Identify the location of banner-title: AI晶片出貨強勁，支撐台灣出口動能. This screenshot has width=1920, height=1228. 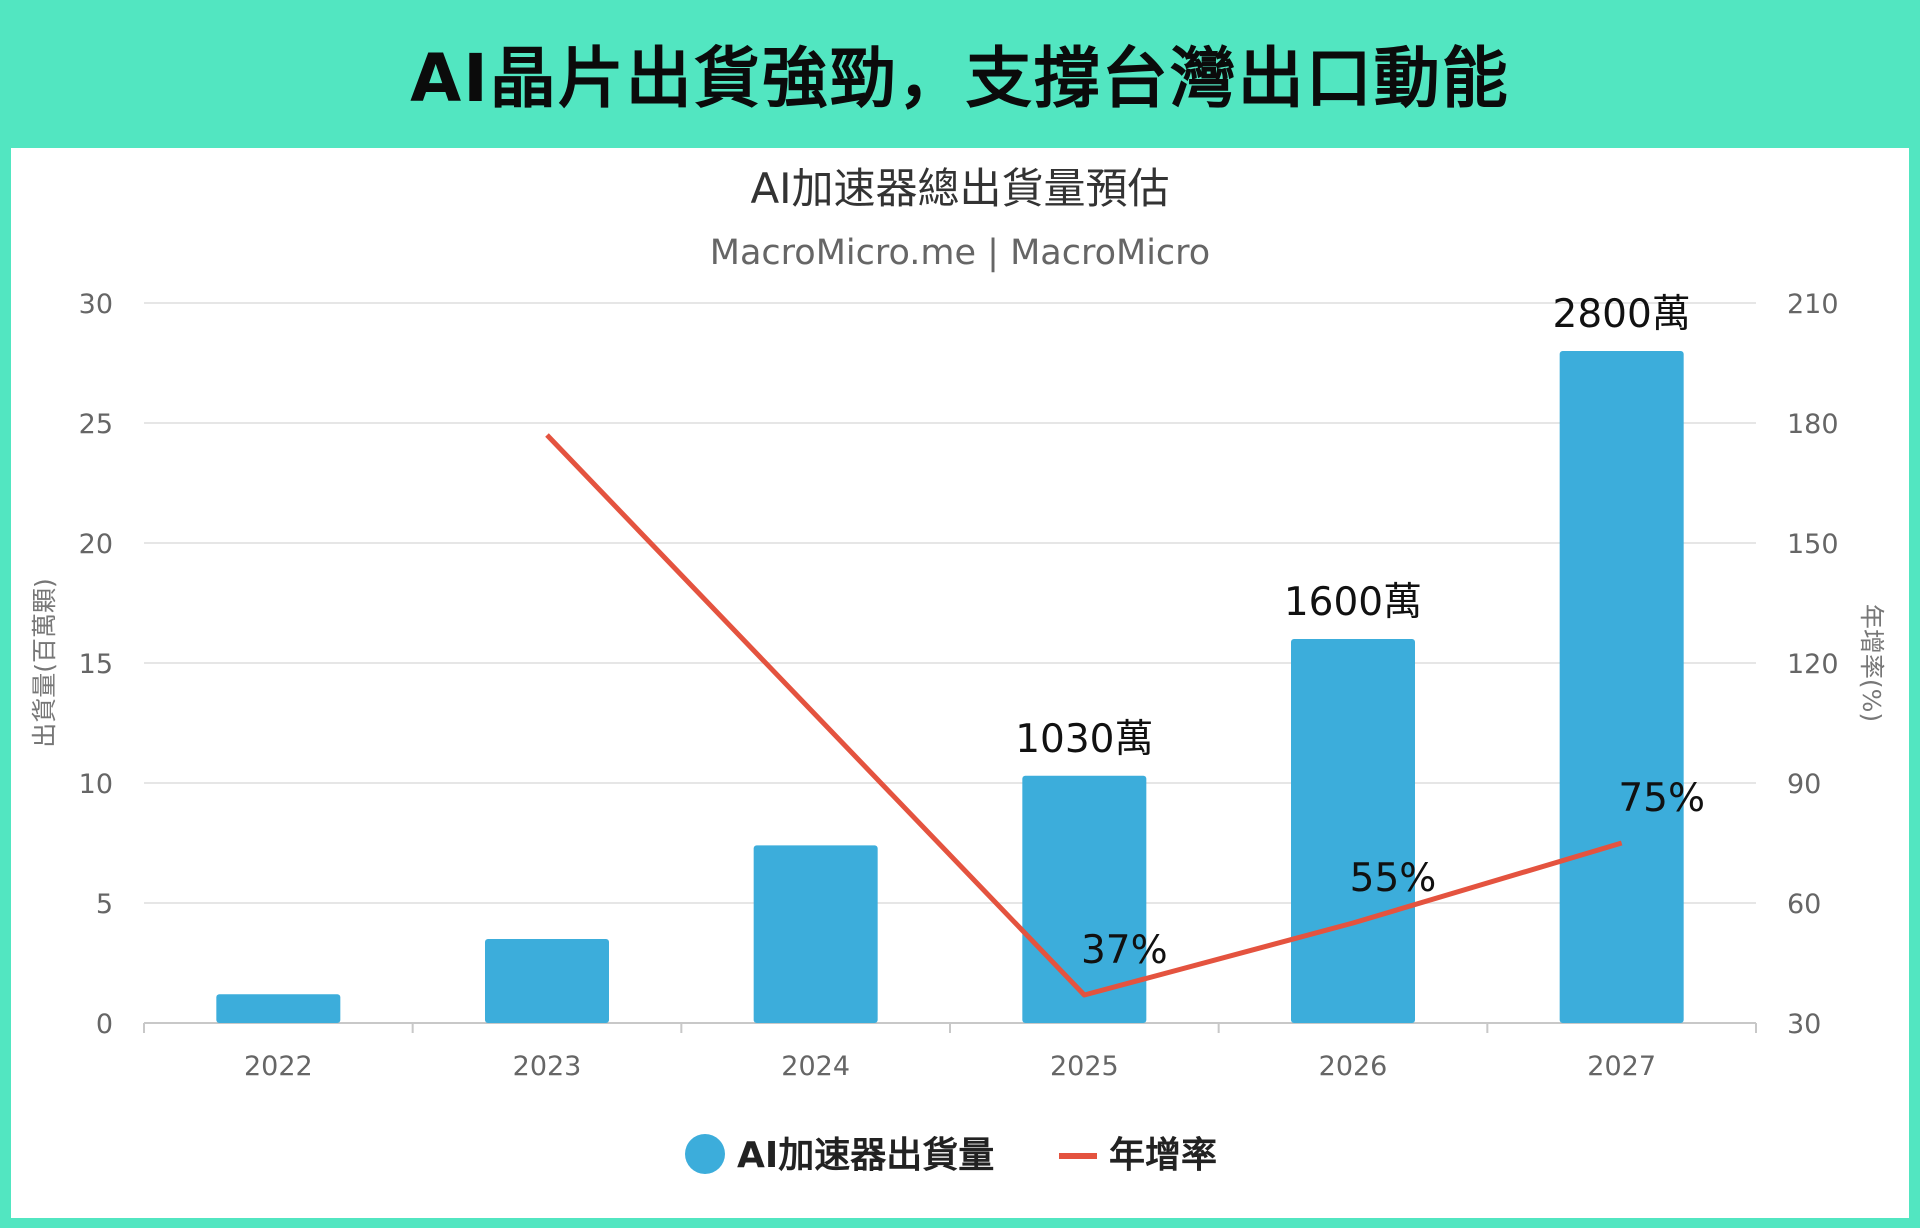
(960, 78).